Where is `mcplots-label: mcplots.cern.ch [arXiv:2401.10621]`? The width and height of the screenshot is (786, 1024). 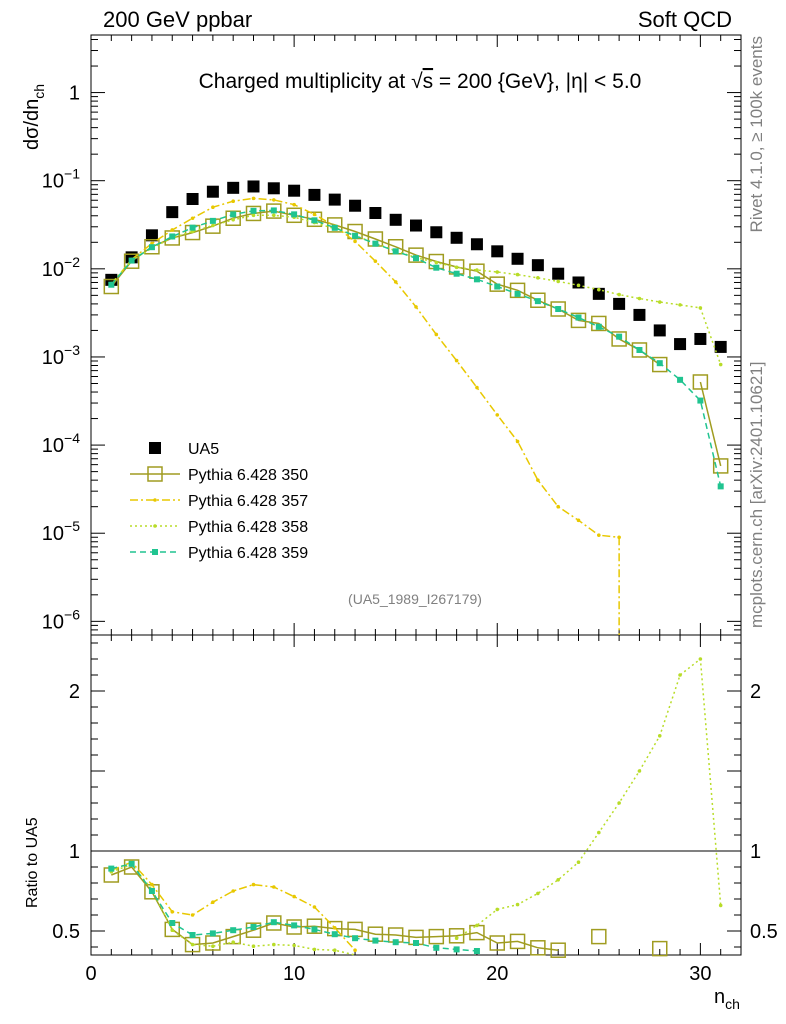
mcplots-label: mcplots.cern.ch [arXiv:2401.10621] is located at coordinates (756, 495).